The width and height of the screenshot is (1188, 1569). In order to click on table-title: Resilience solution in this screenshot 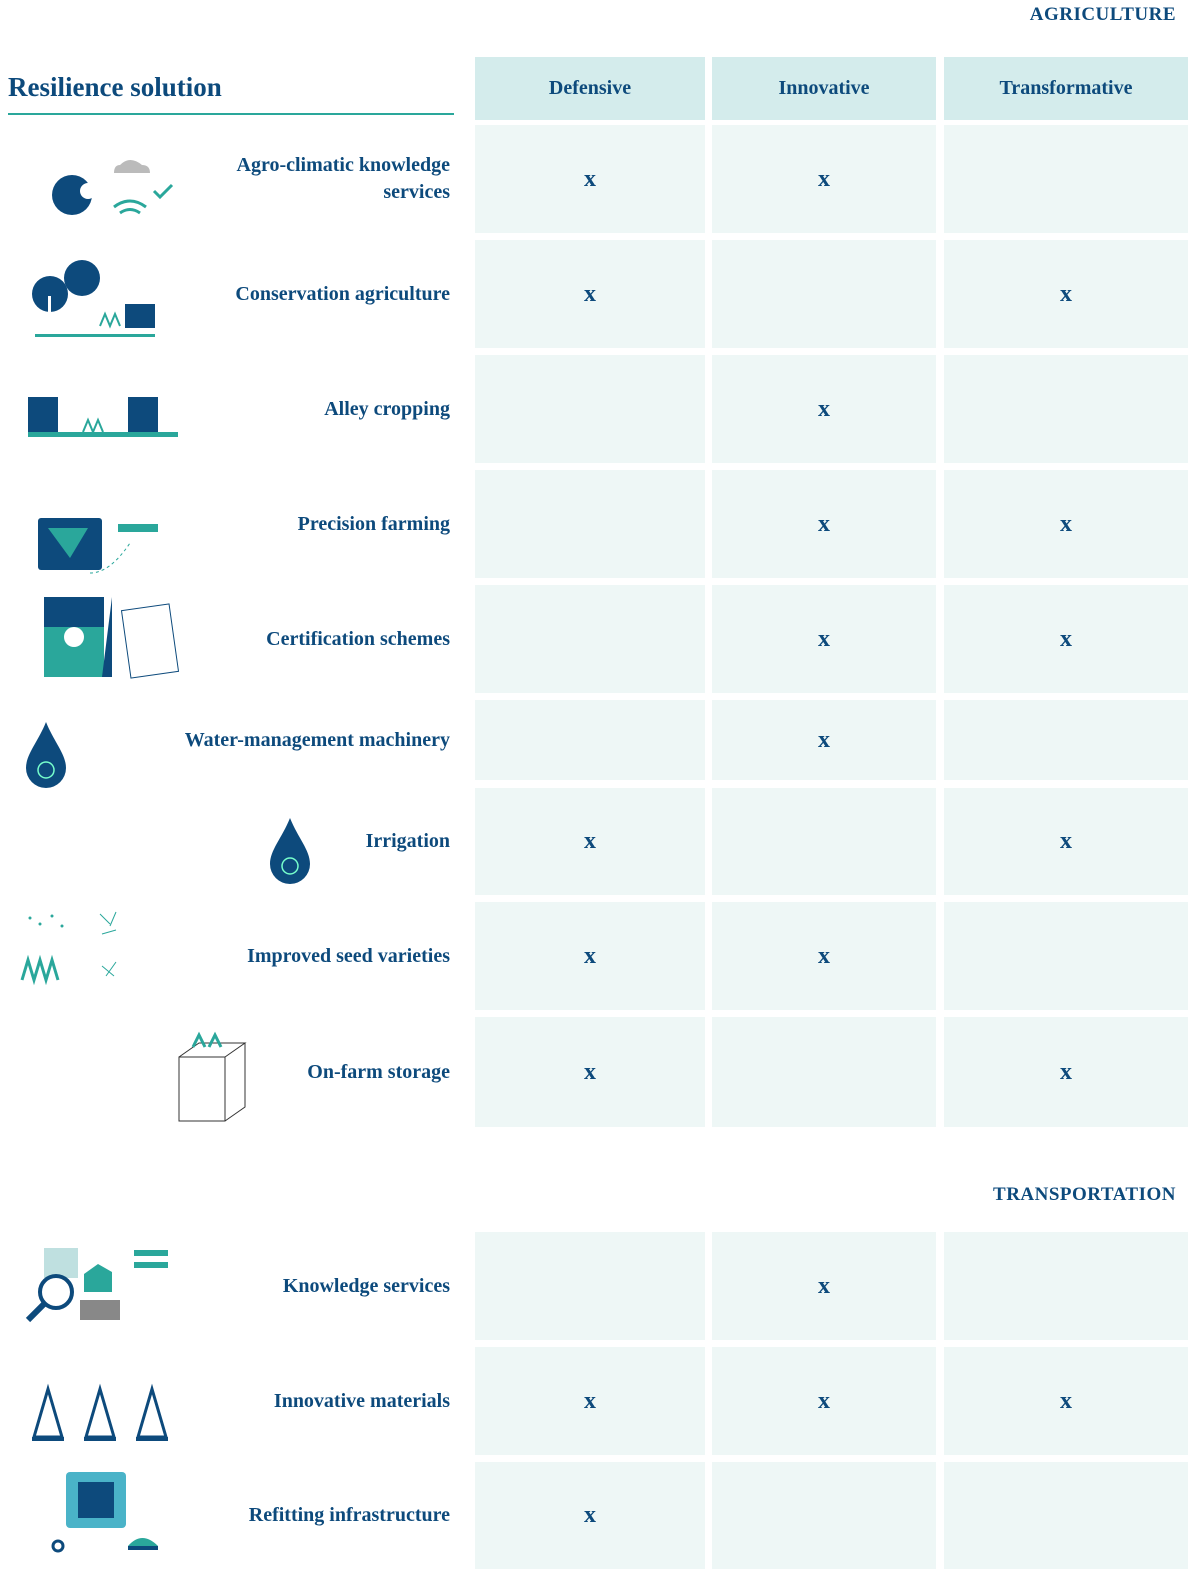, I will do `click(115, 87)`.